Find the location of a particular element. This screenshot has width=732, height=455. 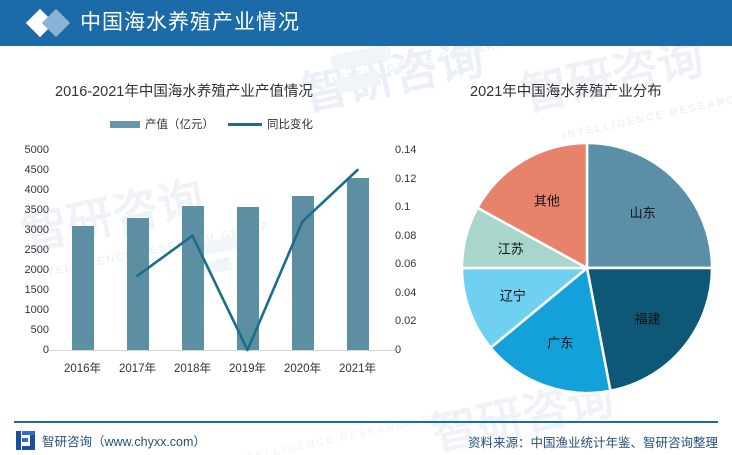

y-axis-right-tick: 0.06 is located at coordinates (406, 264).